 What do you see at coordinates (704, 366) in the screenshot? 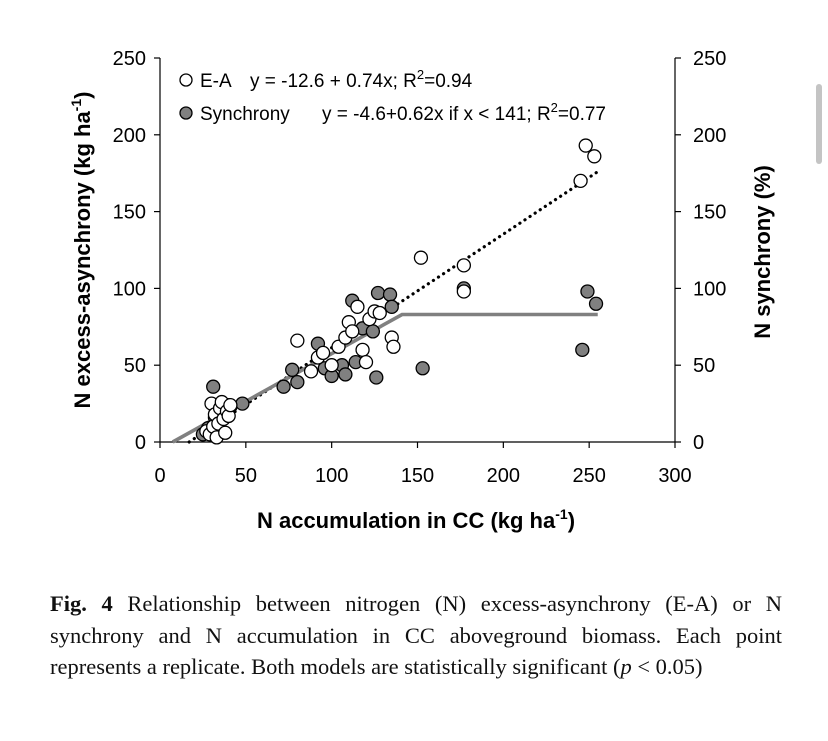
I see `y2-tick-label: 50` at bounding box center [704, 366].